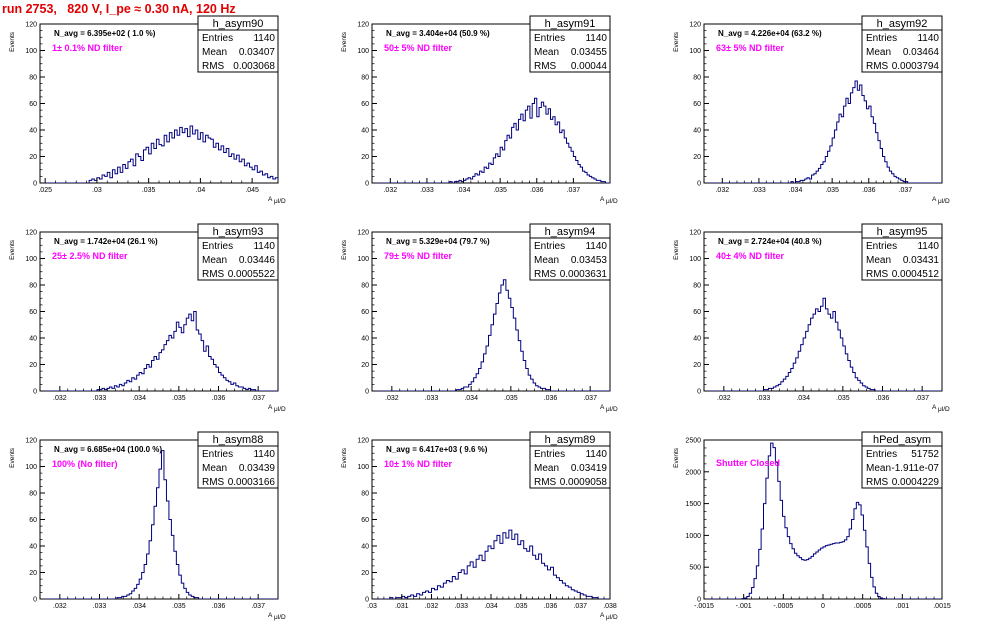  Describe the element at coordinates (916, 66) in the screenshot. I see `stats-value: 0.0003794` at that location.